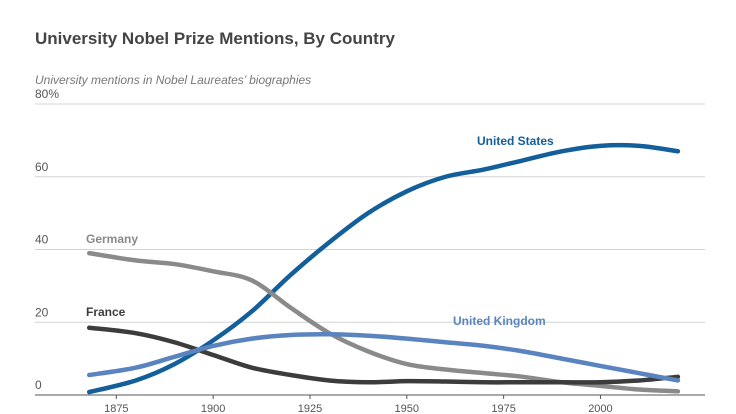 This screenshot has height=414, width=736. What do you see at coordinates (213, 408) in the screenshot?
I see `x-tick-label: 1900` at bounding box center [213, 408].